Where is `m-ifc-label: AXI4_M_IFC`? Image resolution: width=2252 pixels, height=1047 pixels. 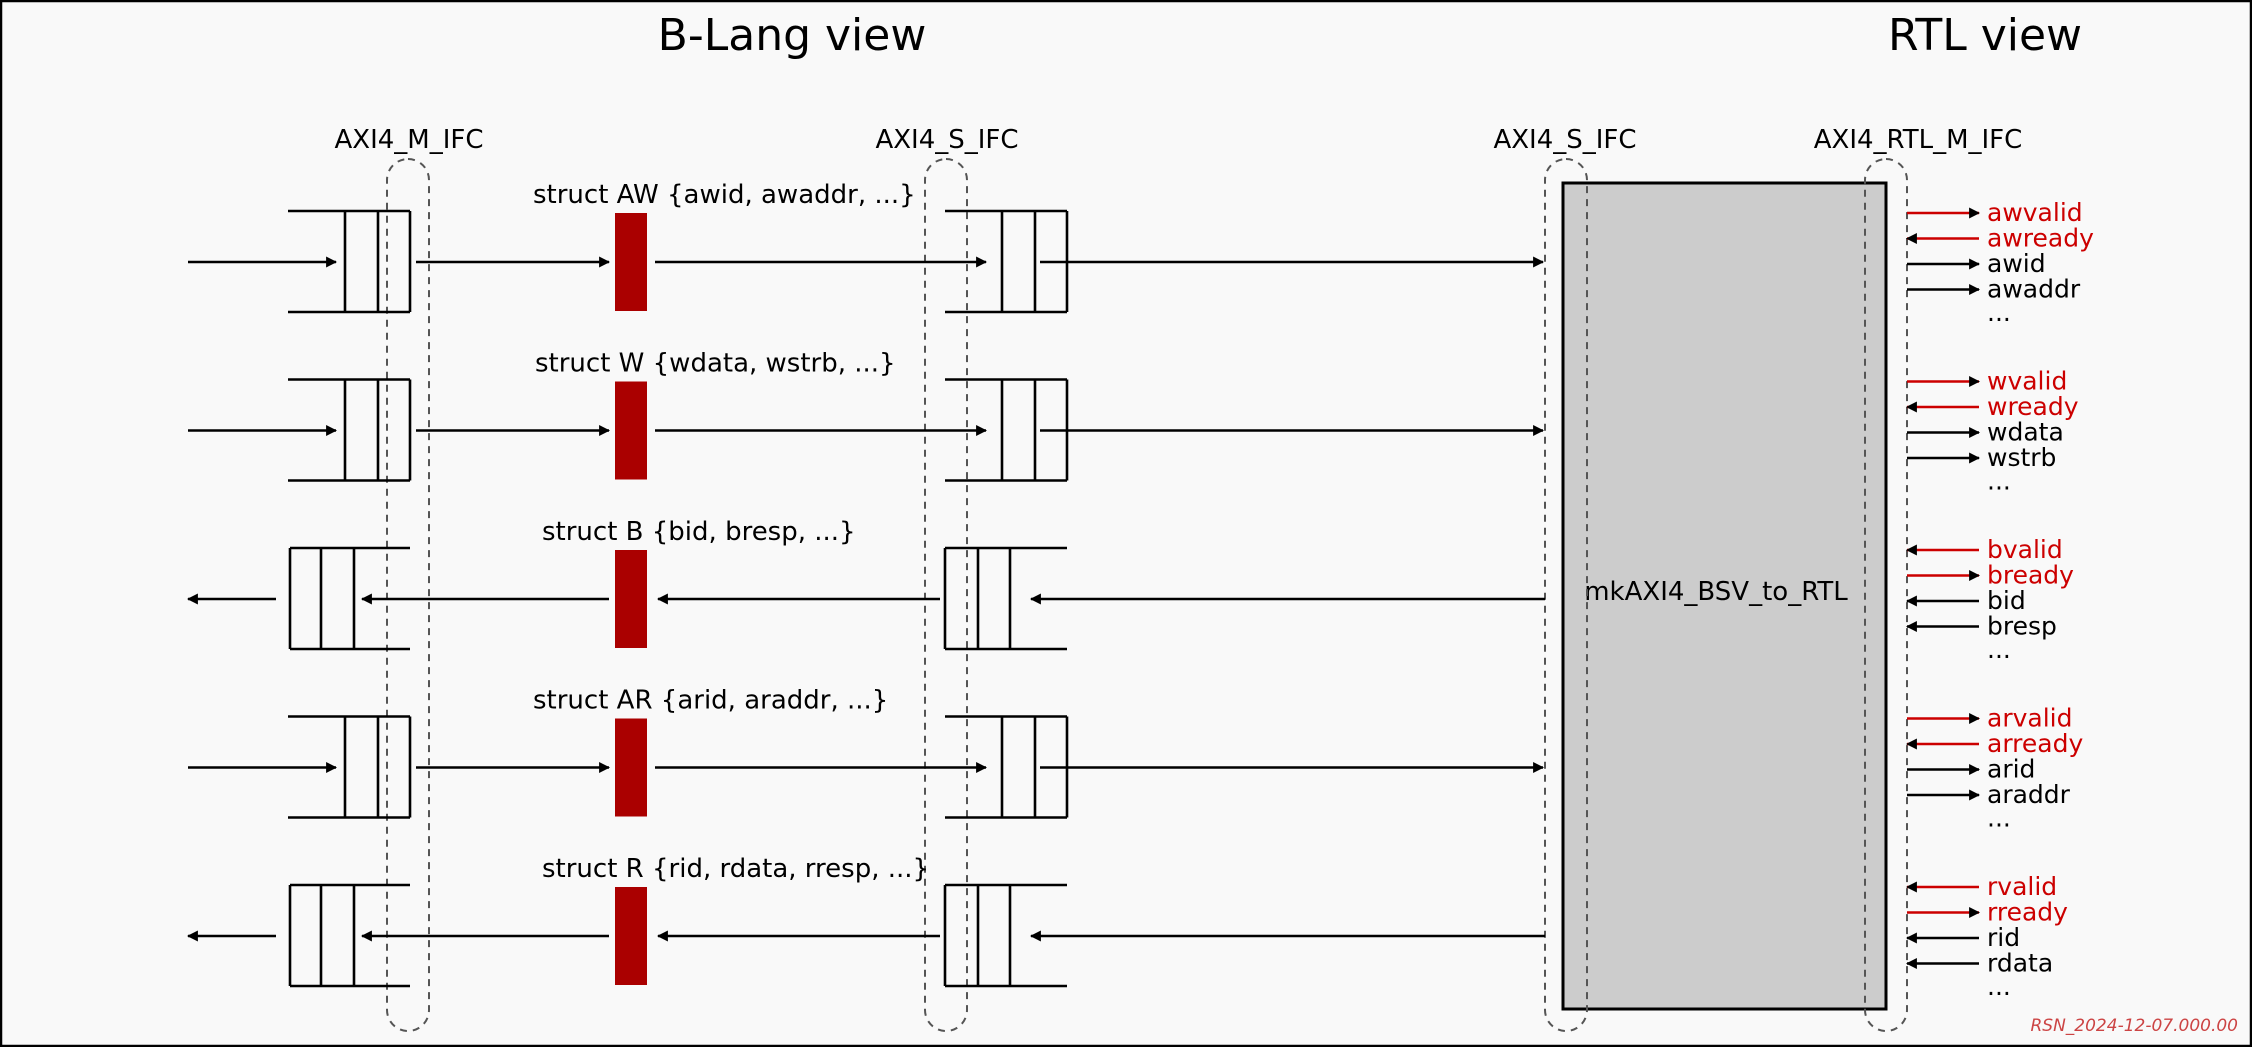
m-ifc-label: AXI4_M_IFC is located at coordinates (408, 140).